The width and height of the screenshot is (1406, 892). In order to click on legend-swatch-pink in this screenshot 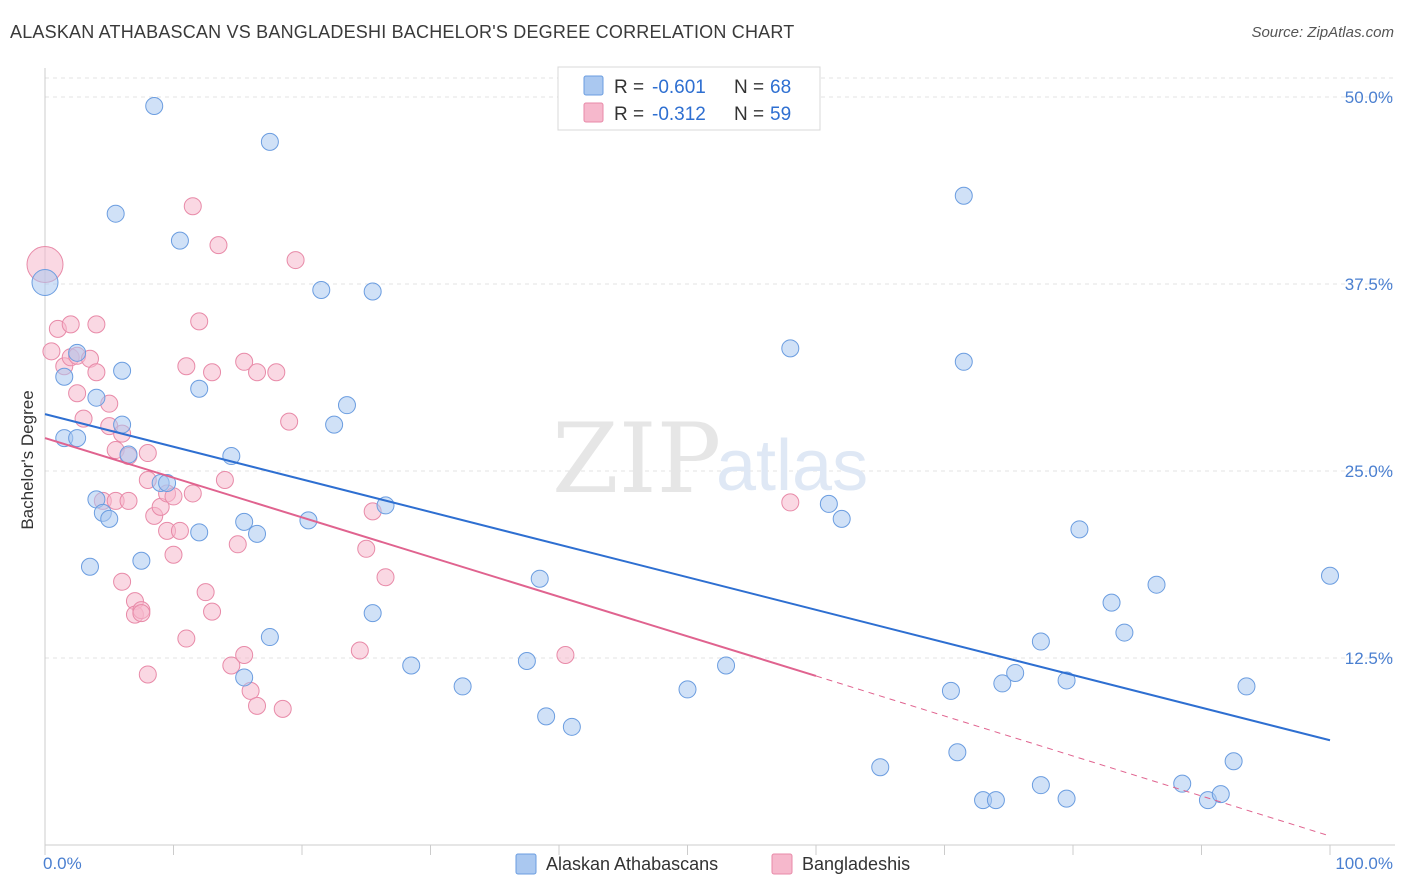, I will do `click(593, 112)`.